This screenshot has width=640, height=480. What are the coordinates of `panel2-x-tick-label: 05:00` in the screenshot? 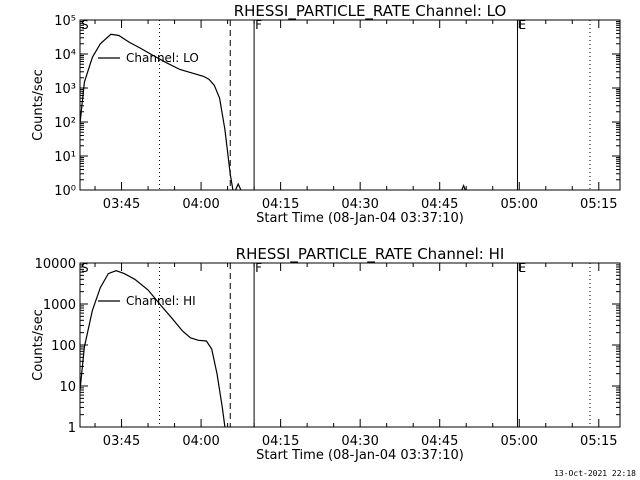 It's located at (519, 441).